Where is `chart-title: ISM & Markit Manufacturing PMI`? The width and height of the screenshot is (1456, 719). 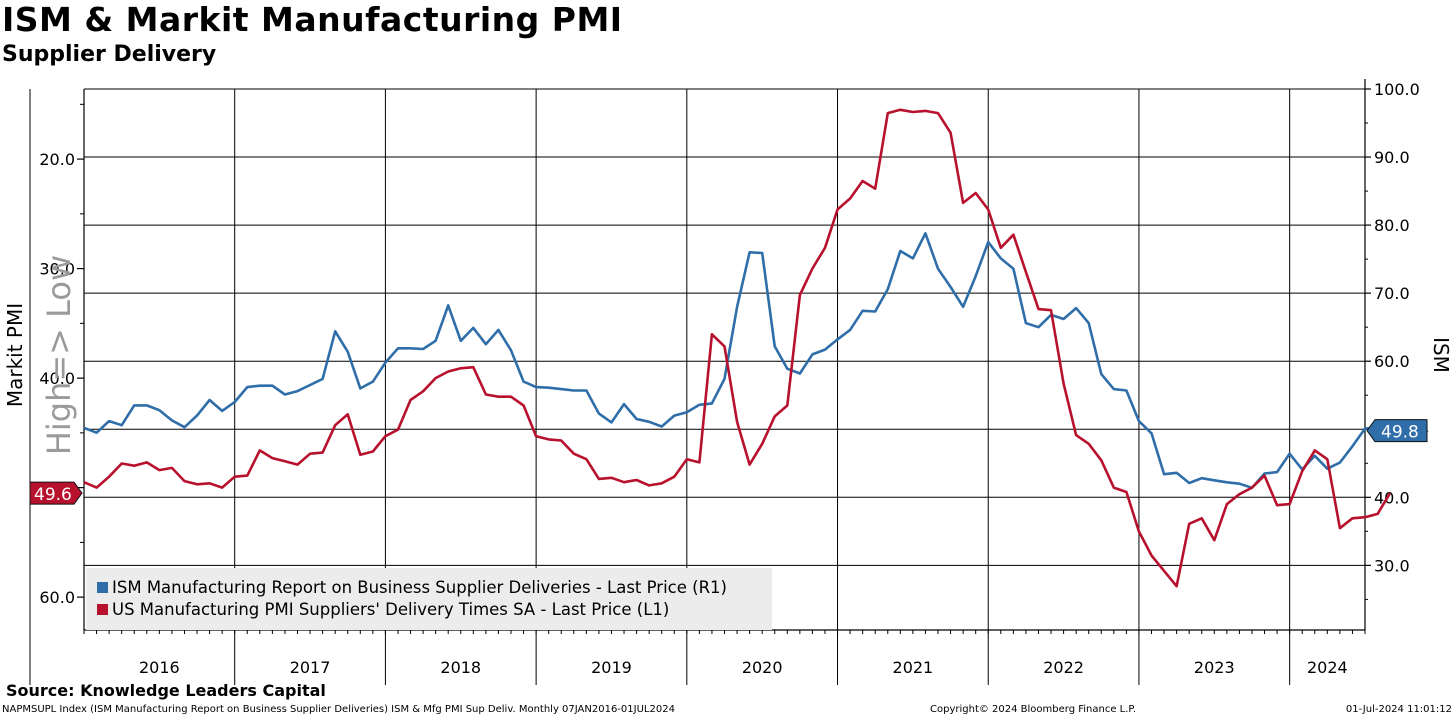 chart-title: ISM & Markit Manufacturing PMI is located at coordinates (312, 19).